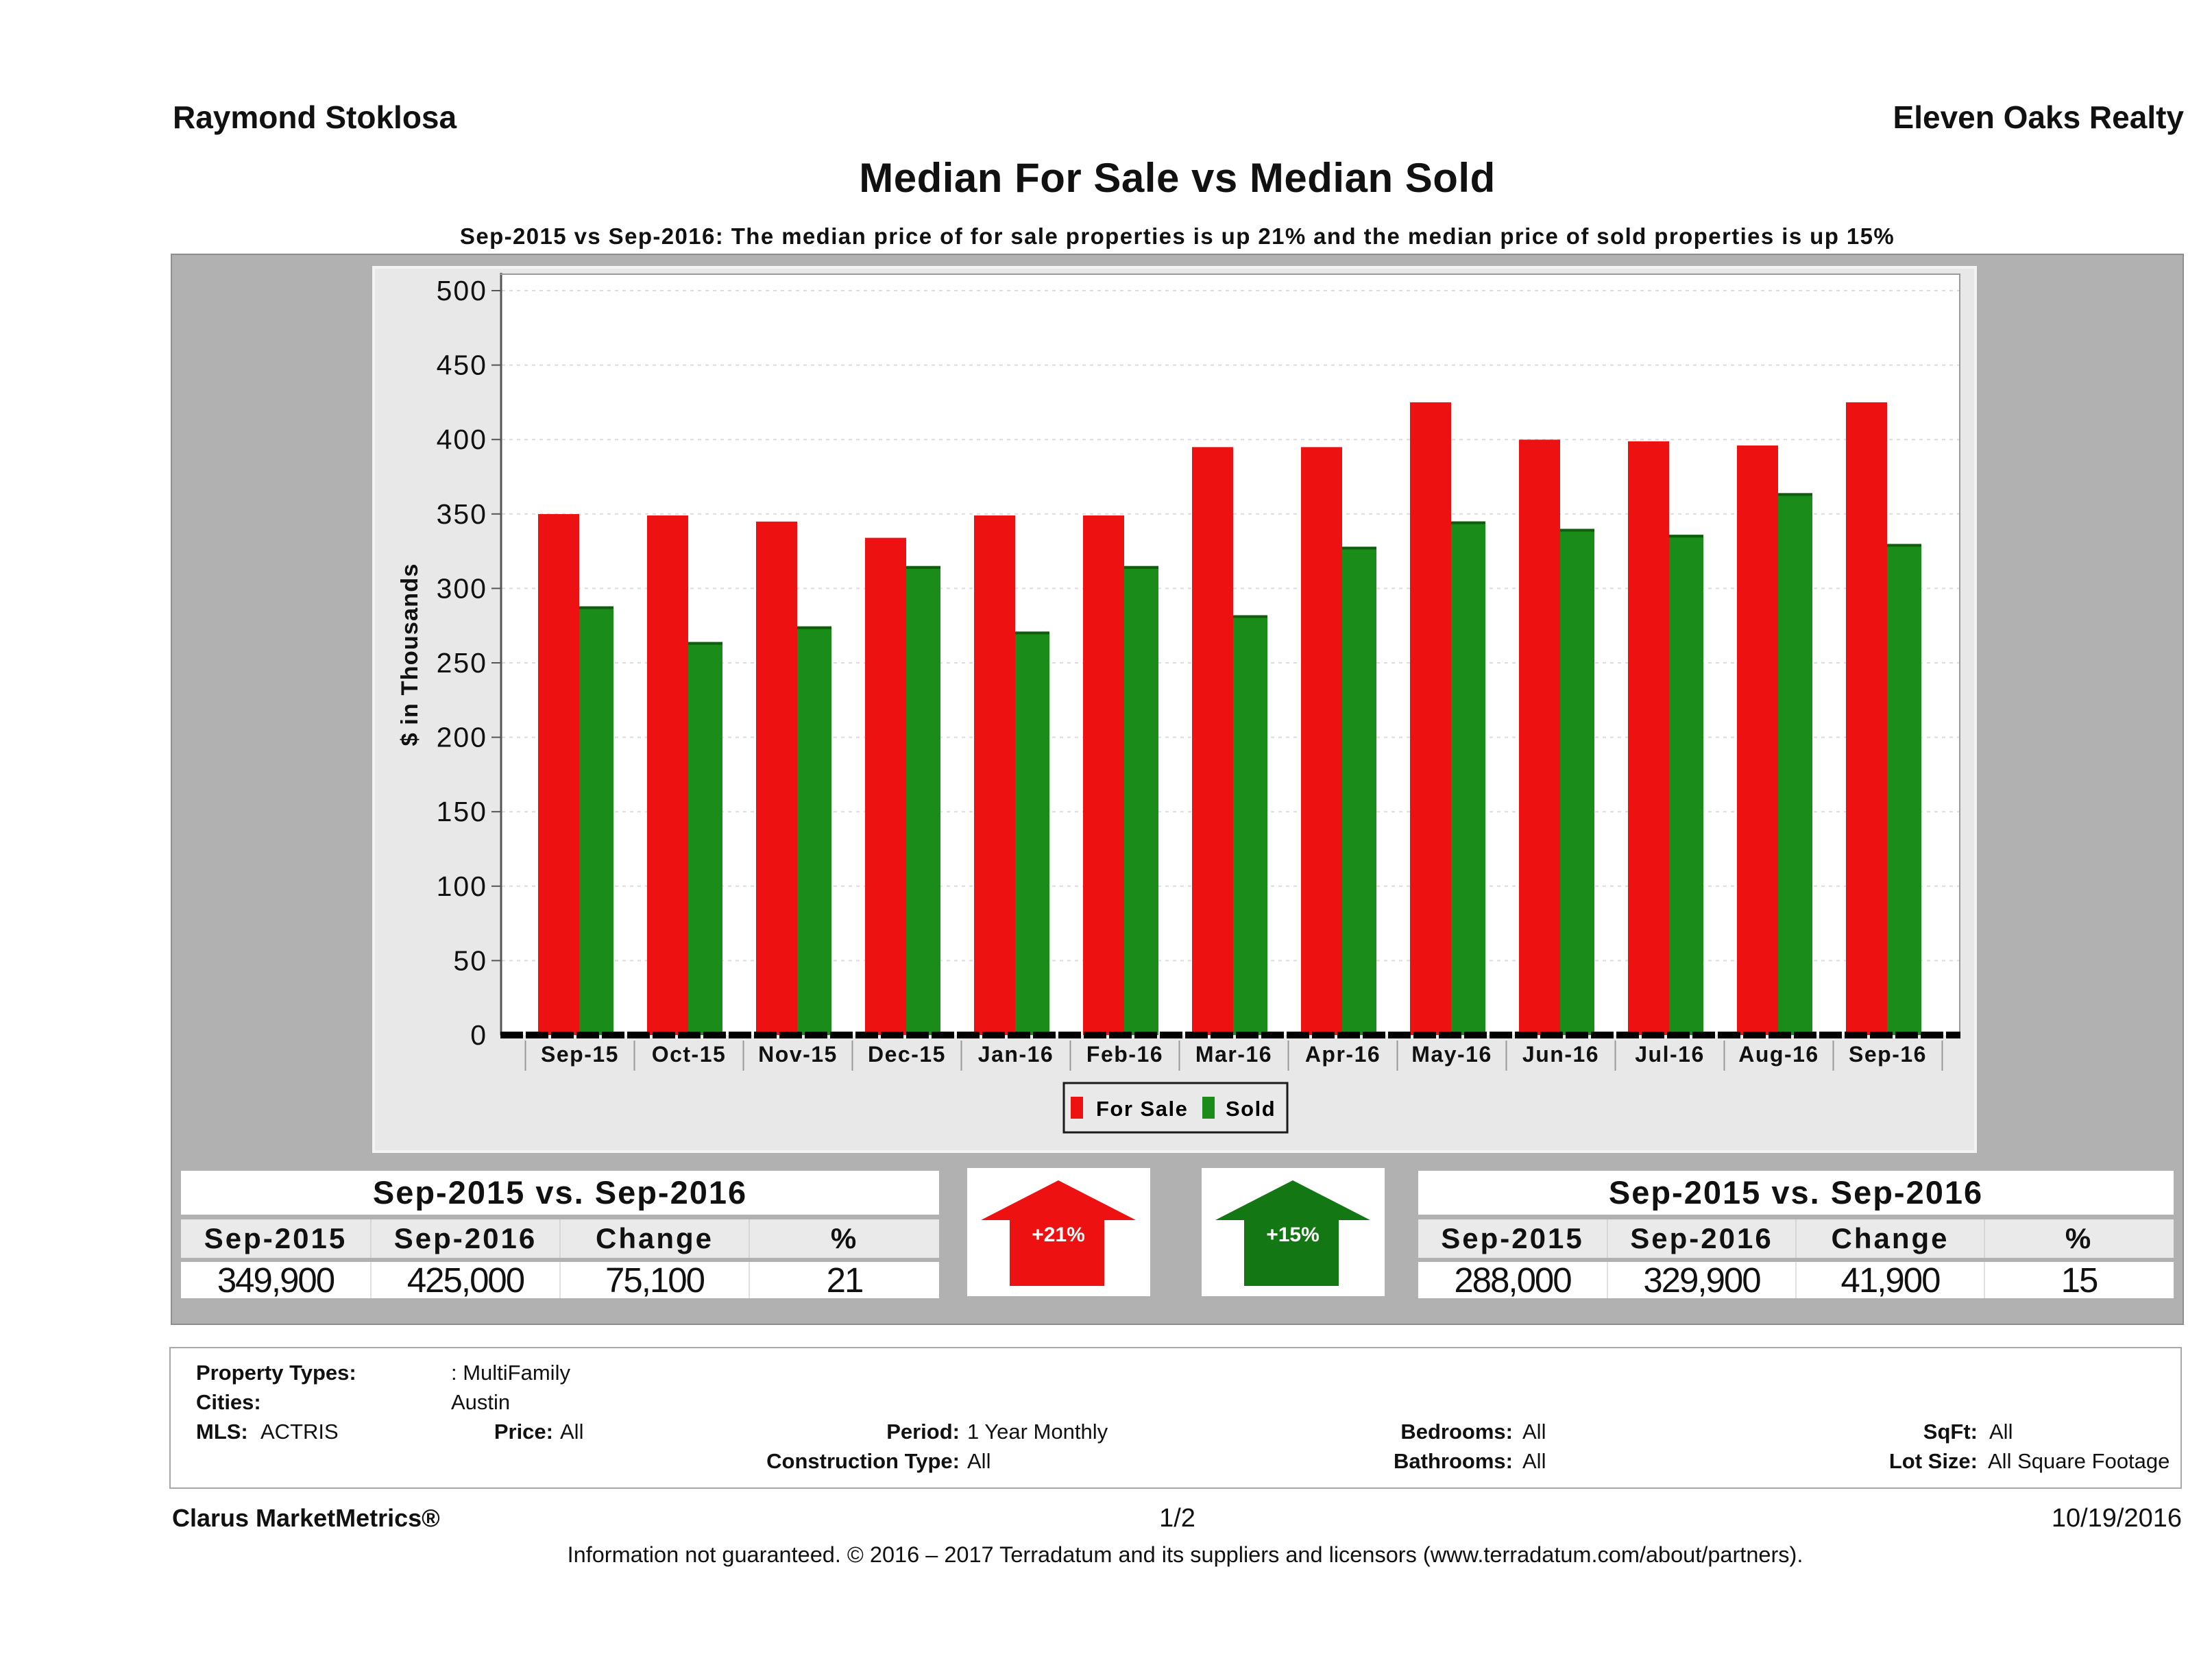  Describe the element at coordinates (478, 1035) in the screenshot. I see `svg-text: 0` at that location.